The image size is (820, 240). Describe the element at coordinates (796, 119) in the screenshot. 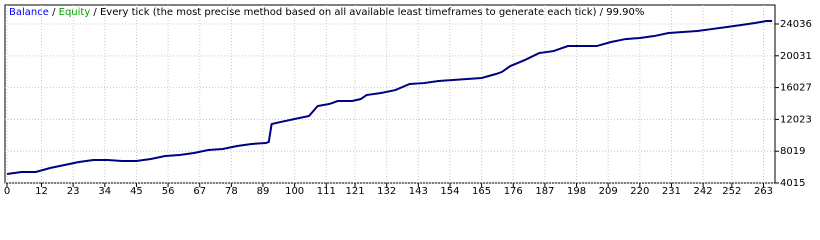

I see `y-tick-label: 12023` at that location.